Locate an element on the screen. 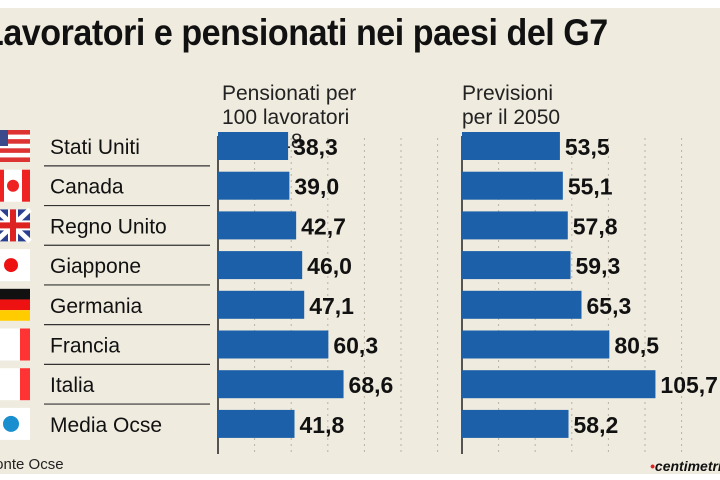  data-label: 47,1 is located at coordinates (331, 306).